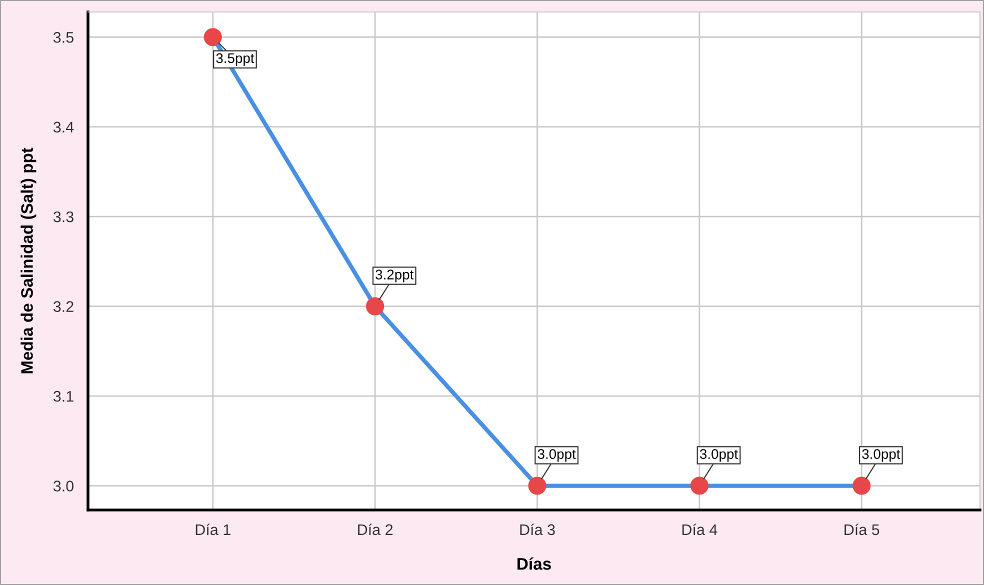 Image resolution: width=984 pixels, height=585 pixels. What do you see at coordinates (395, 276) in the screenshot?
I see `data-label: 3.2ppt` at bounding box center [395, 276].